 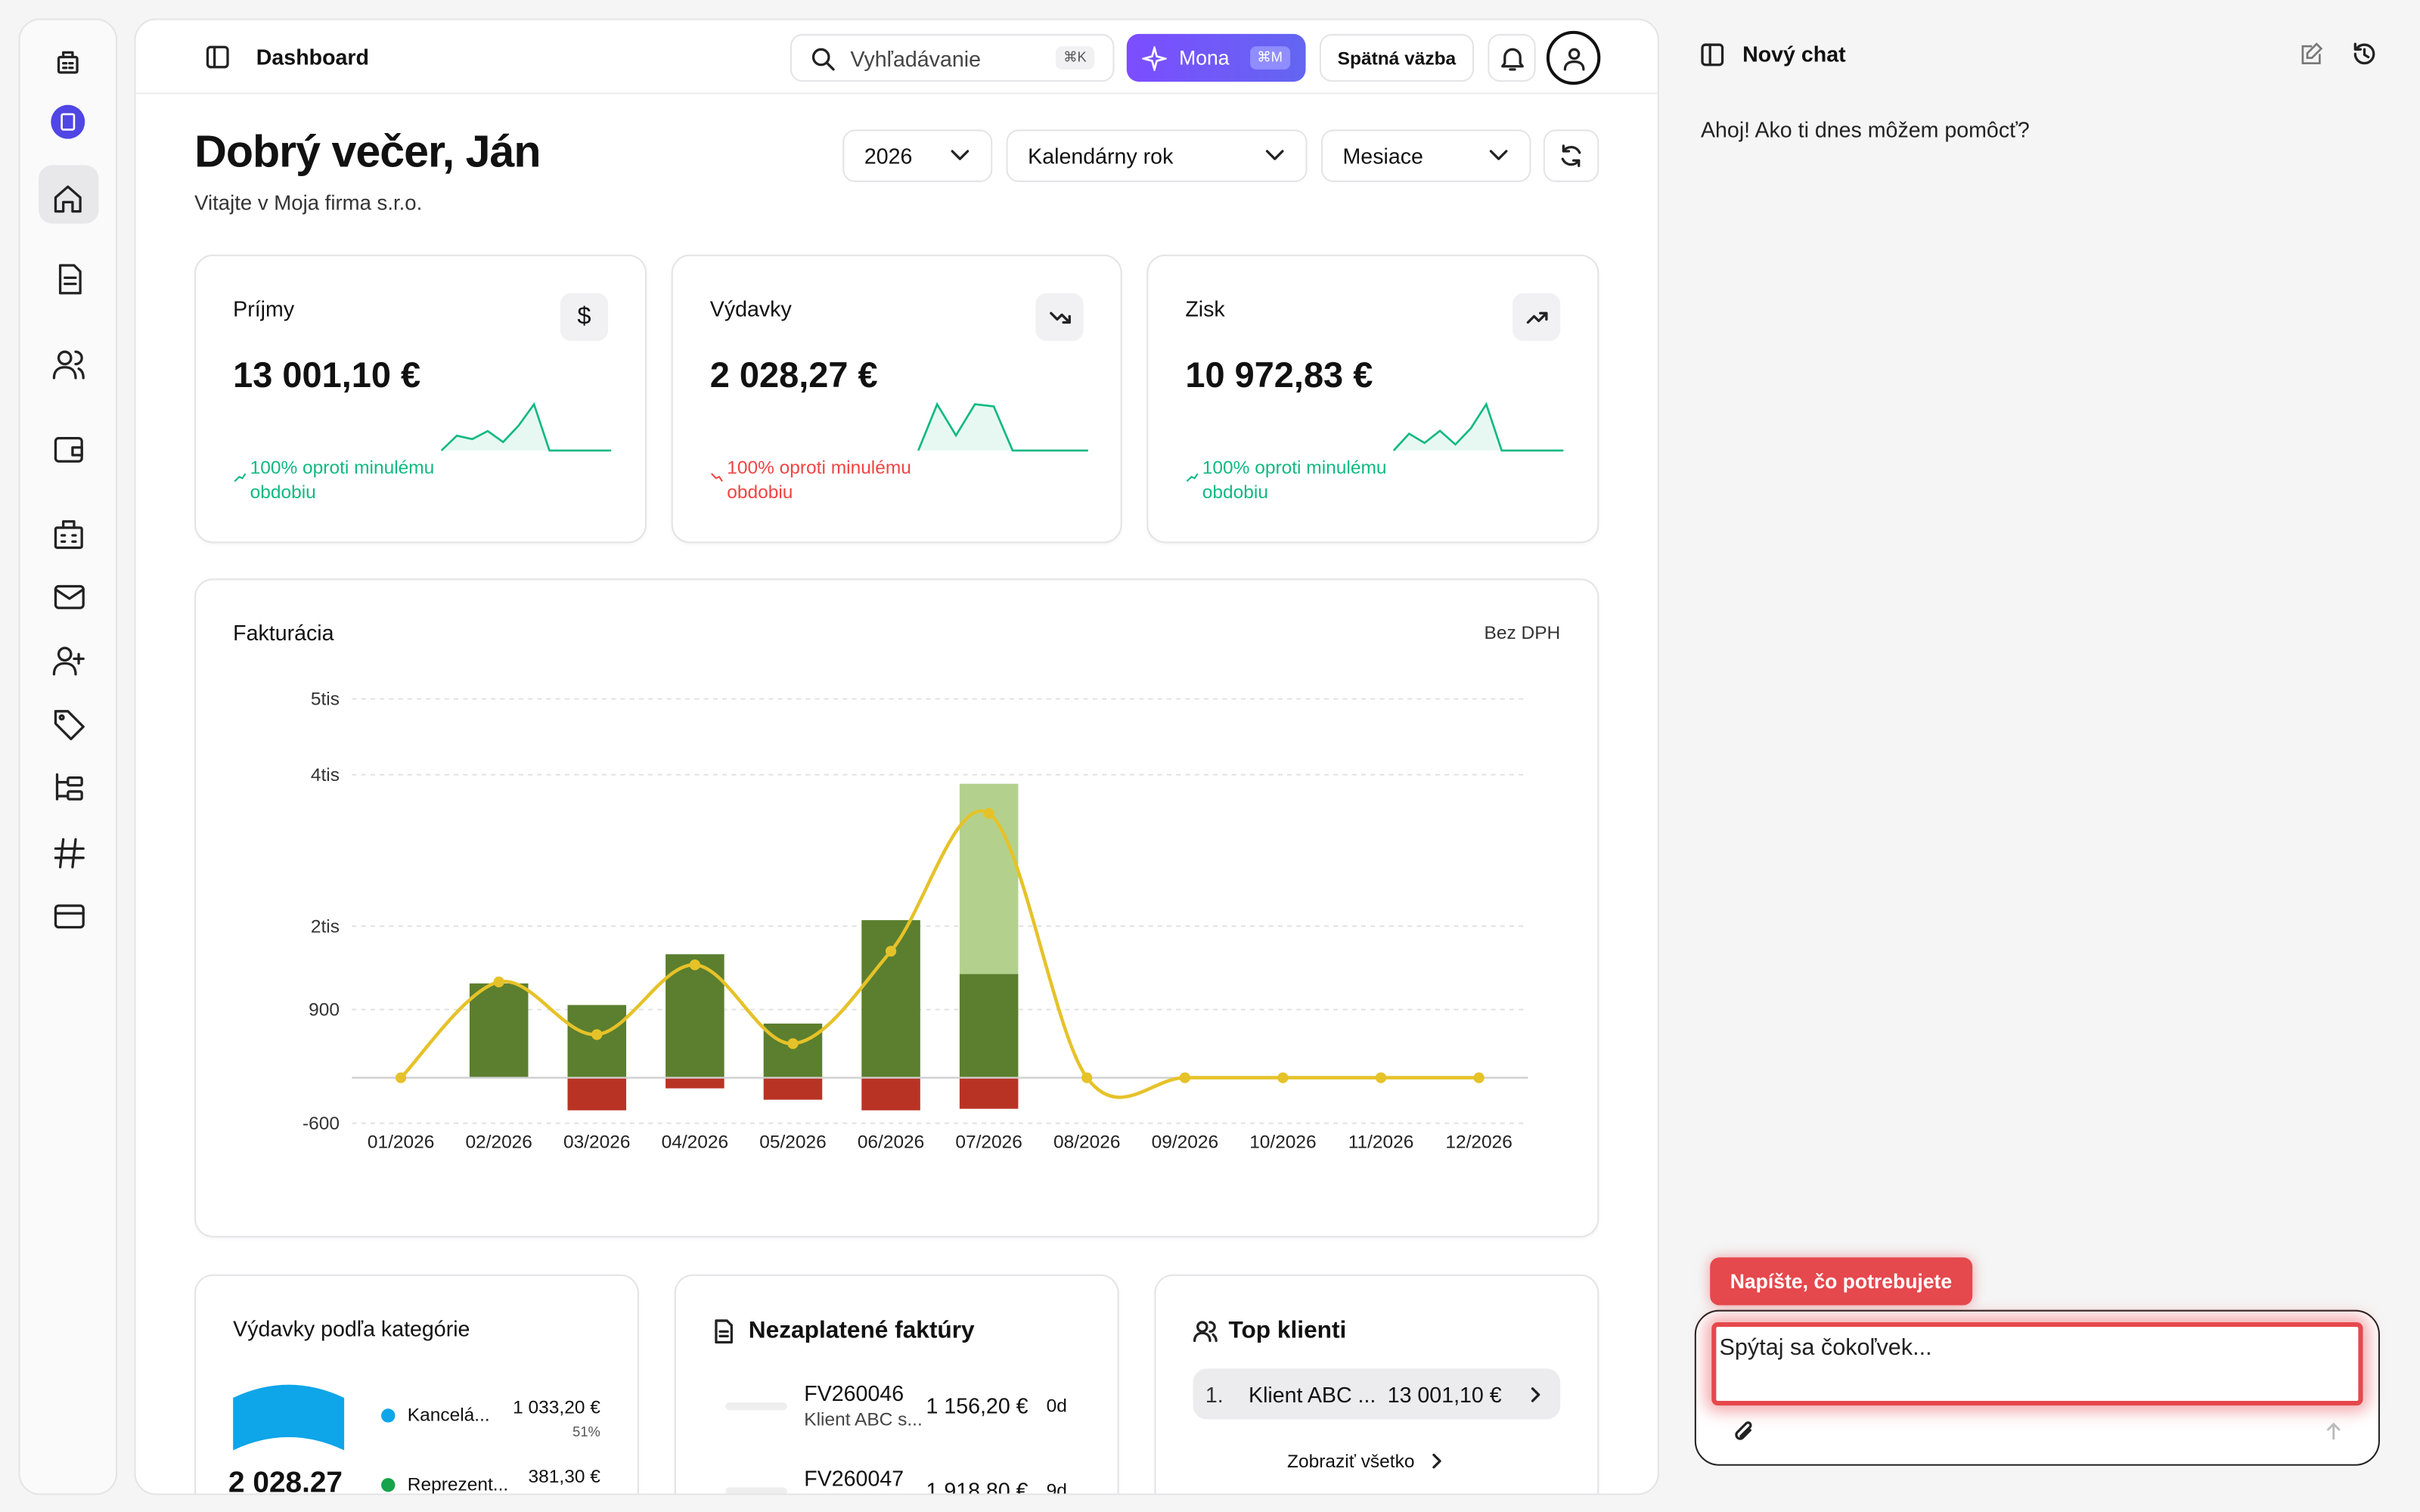 I want to click on invoice-number: FV260047, so click(x=854, y=1478).